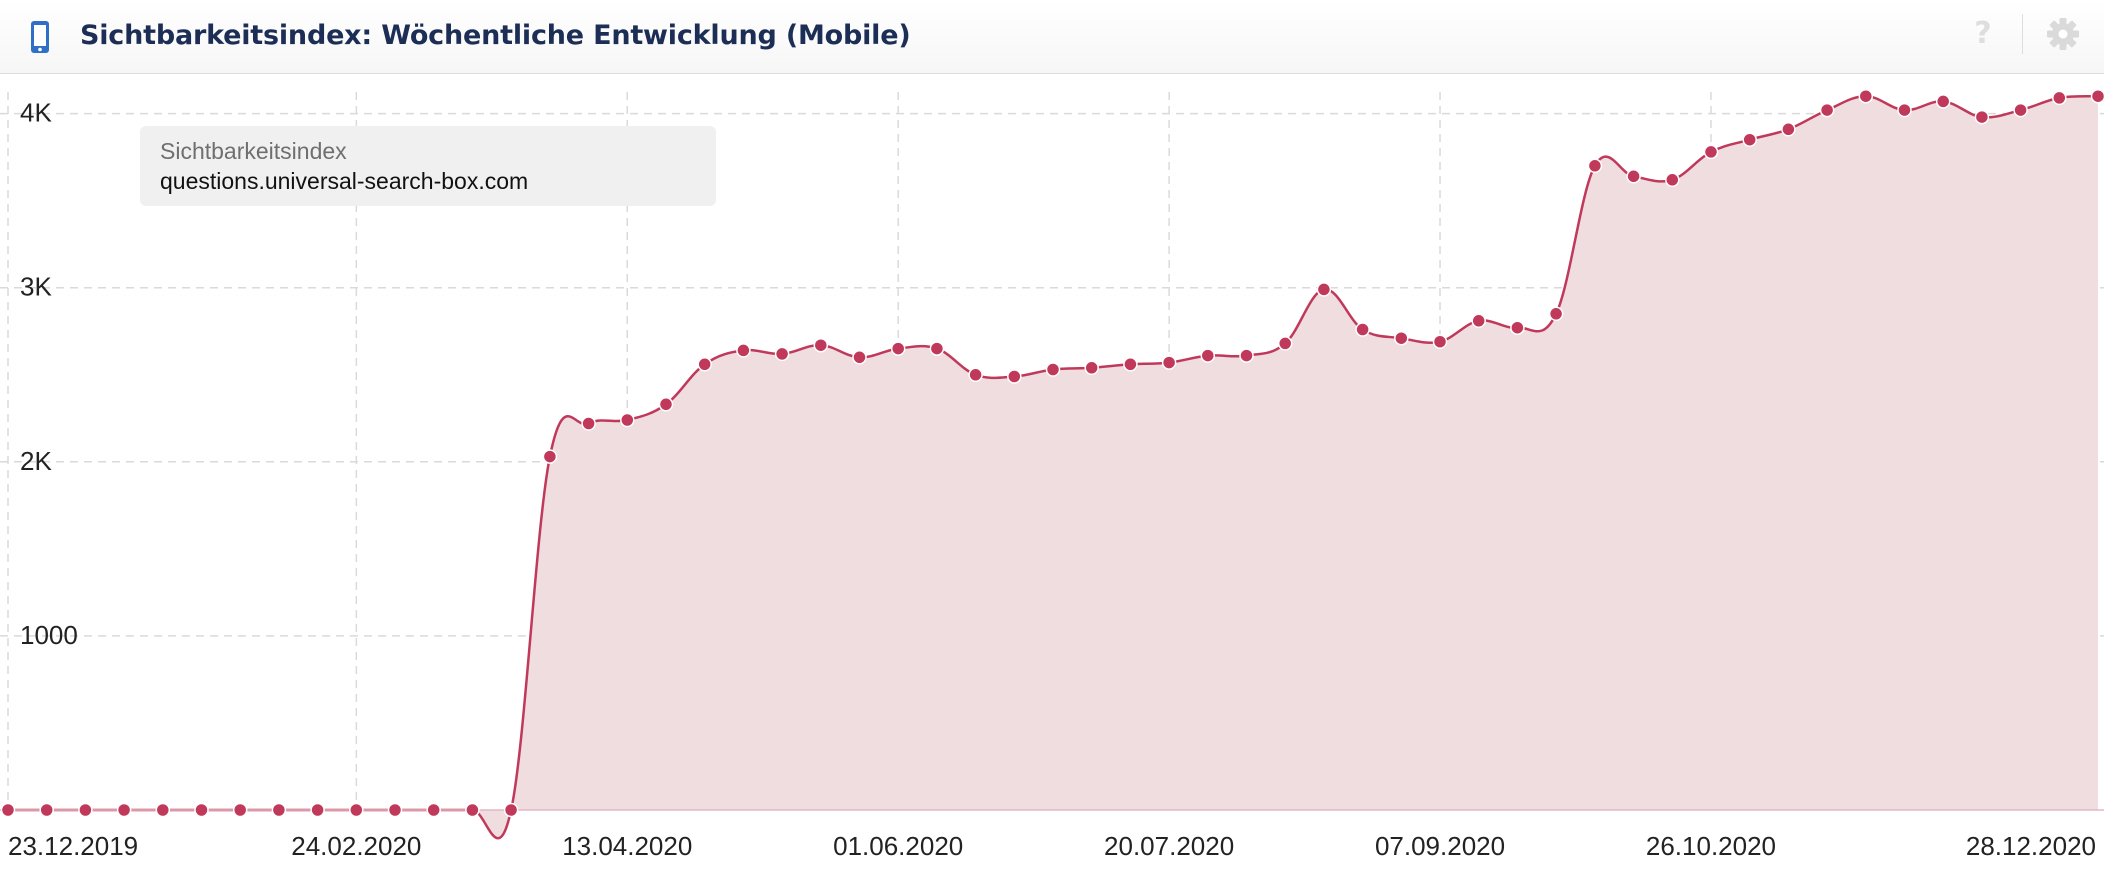 This screenshot has height=876, width=2104. I want to click on x-tick-label: 07.09.2020, so click(1440, 846).